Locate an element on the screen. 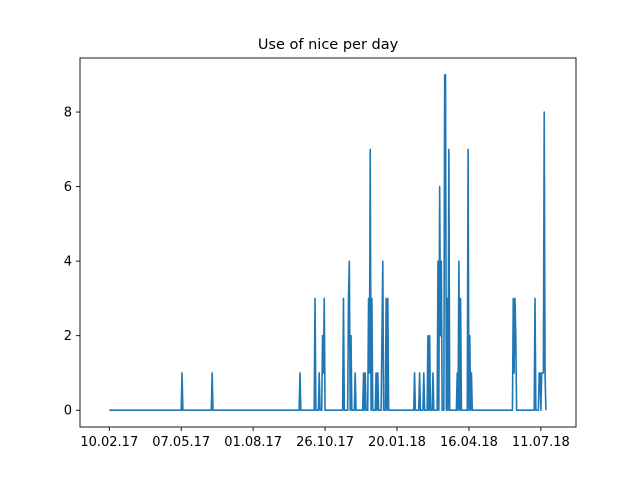 The image size is (640, 480). x-tick-label: 10.02.17 is located at coordinates (109, 442).